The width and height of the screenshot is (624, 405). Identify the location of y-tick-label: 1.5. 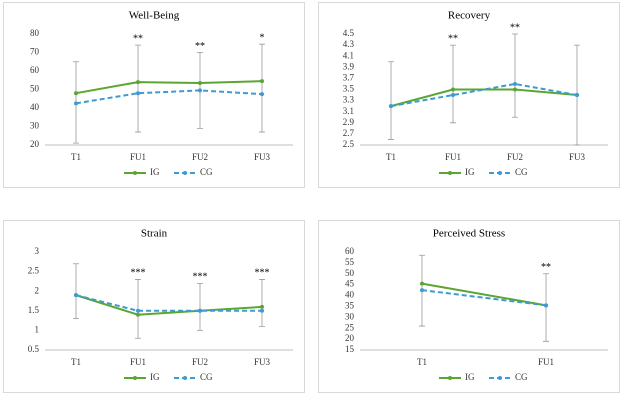
(34, 310).